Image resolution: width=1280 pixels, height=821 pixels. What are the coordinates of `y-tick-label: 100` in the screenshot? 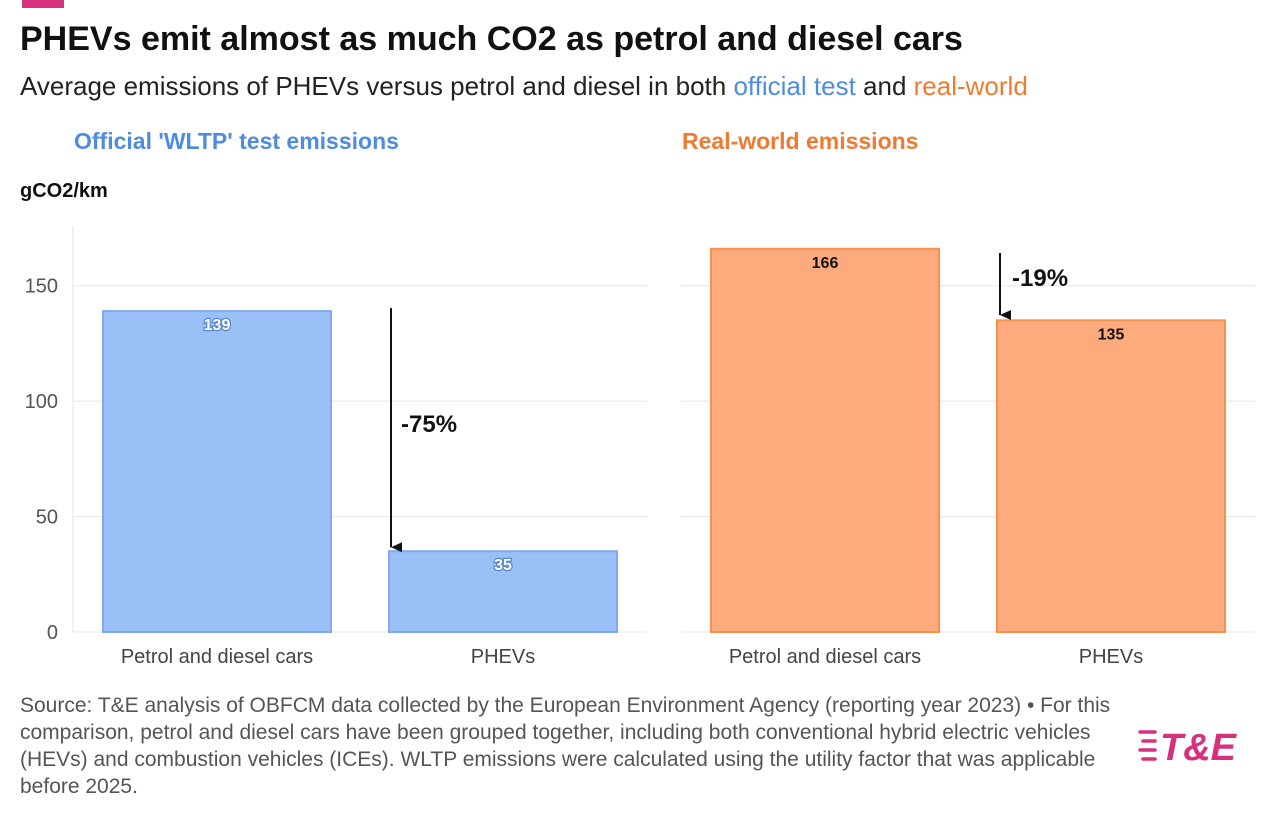 It's located at (41, 402).